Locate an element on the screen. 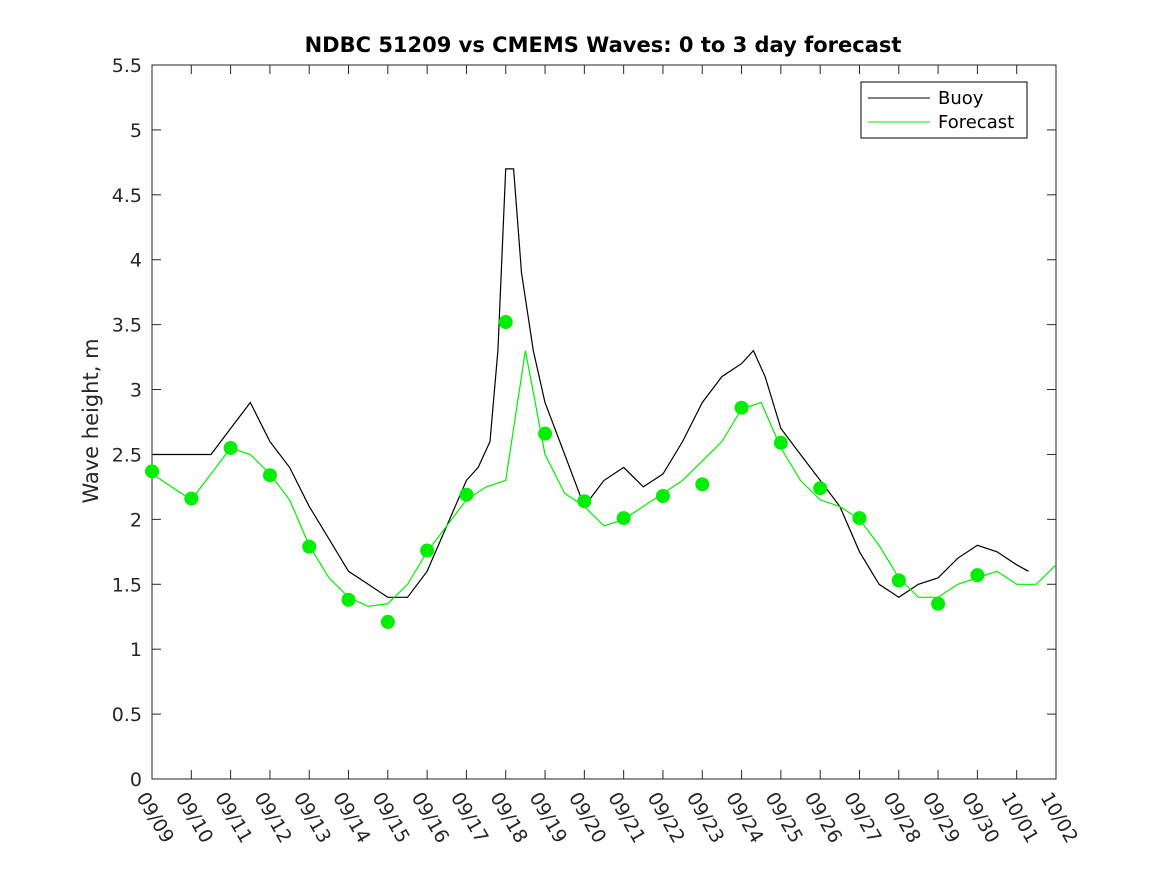 The width and height of the screenshot is (1167, 875). x-tick-label: 09/26 is located at coordinates (823, 818).